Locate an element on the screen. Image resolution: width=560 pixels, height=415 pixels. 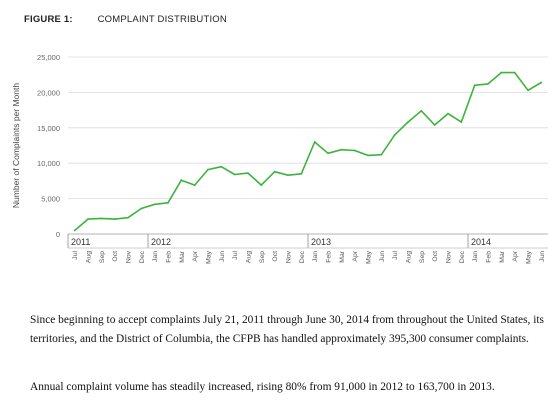
figure-header: FIGURE 1: COMPLAINT DISTRIBUTION is located at coordinates (125, 19).